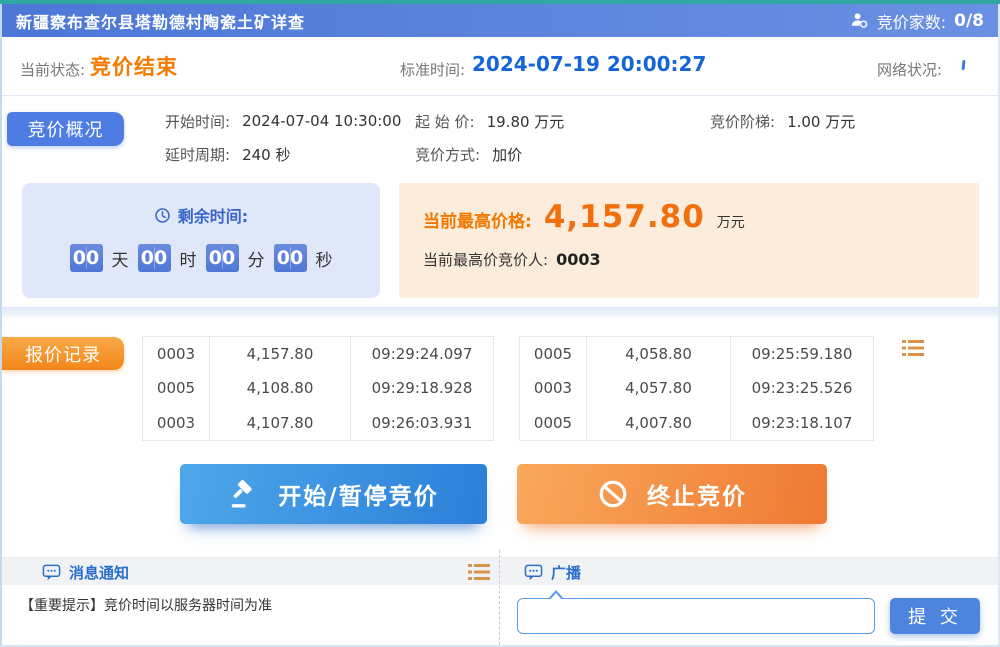 This screenshot has height=647, width=1000. What do you see at coordinates (280, 388) in the screenshot?
I see `bid-price: 4,108.80` at bounding box center [280, 388].